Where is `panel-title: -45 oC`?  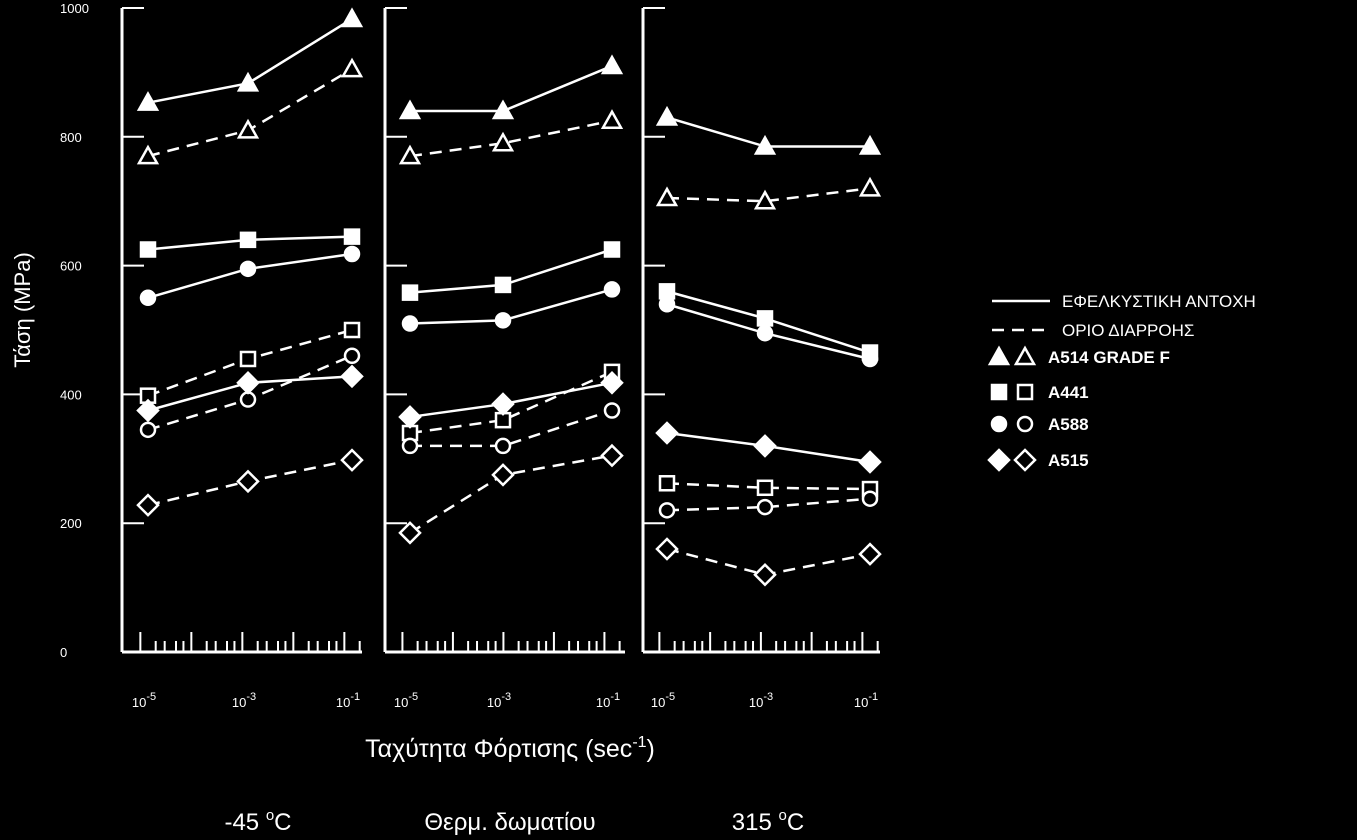 panel-title: -45 oC is located at coordinates (257, 821).